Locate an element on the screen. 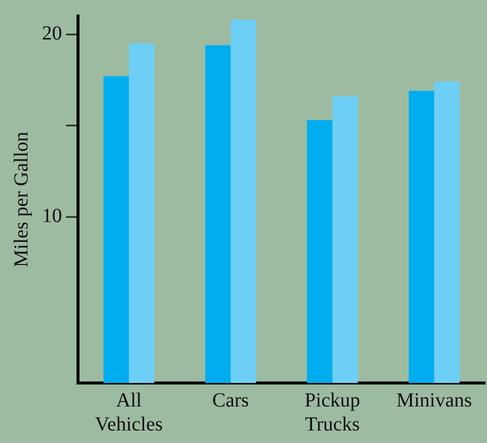 The height and width of the screenshot is (443, 487). x-tick-label: All Vehicles is located at coordinates (128, 412).